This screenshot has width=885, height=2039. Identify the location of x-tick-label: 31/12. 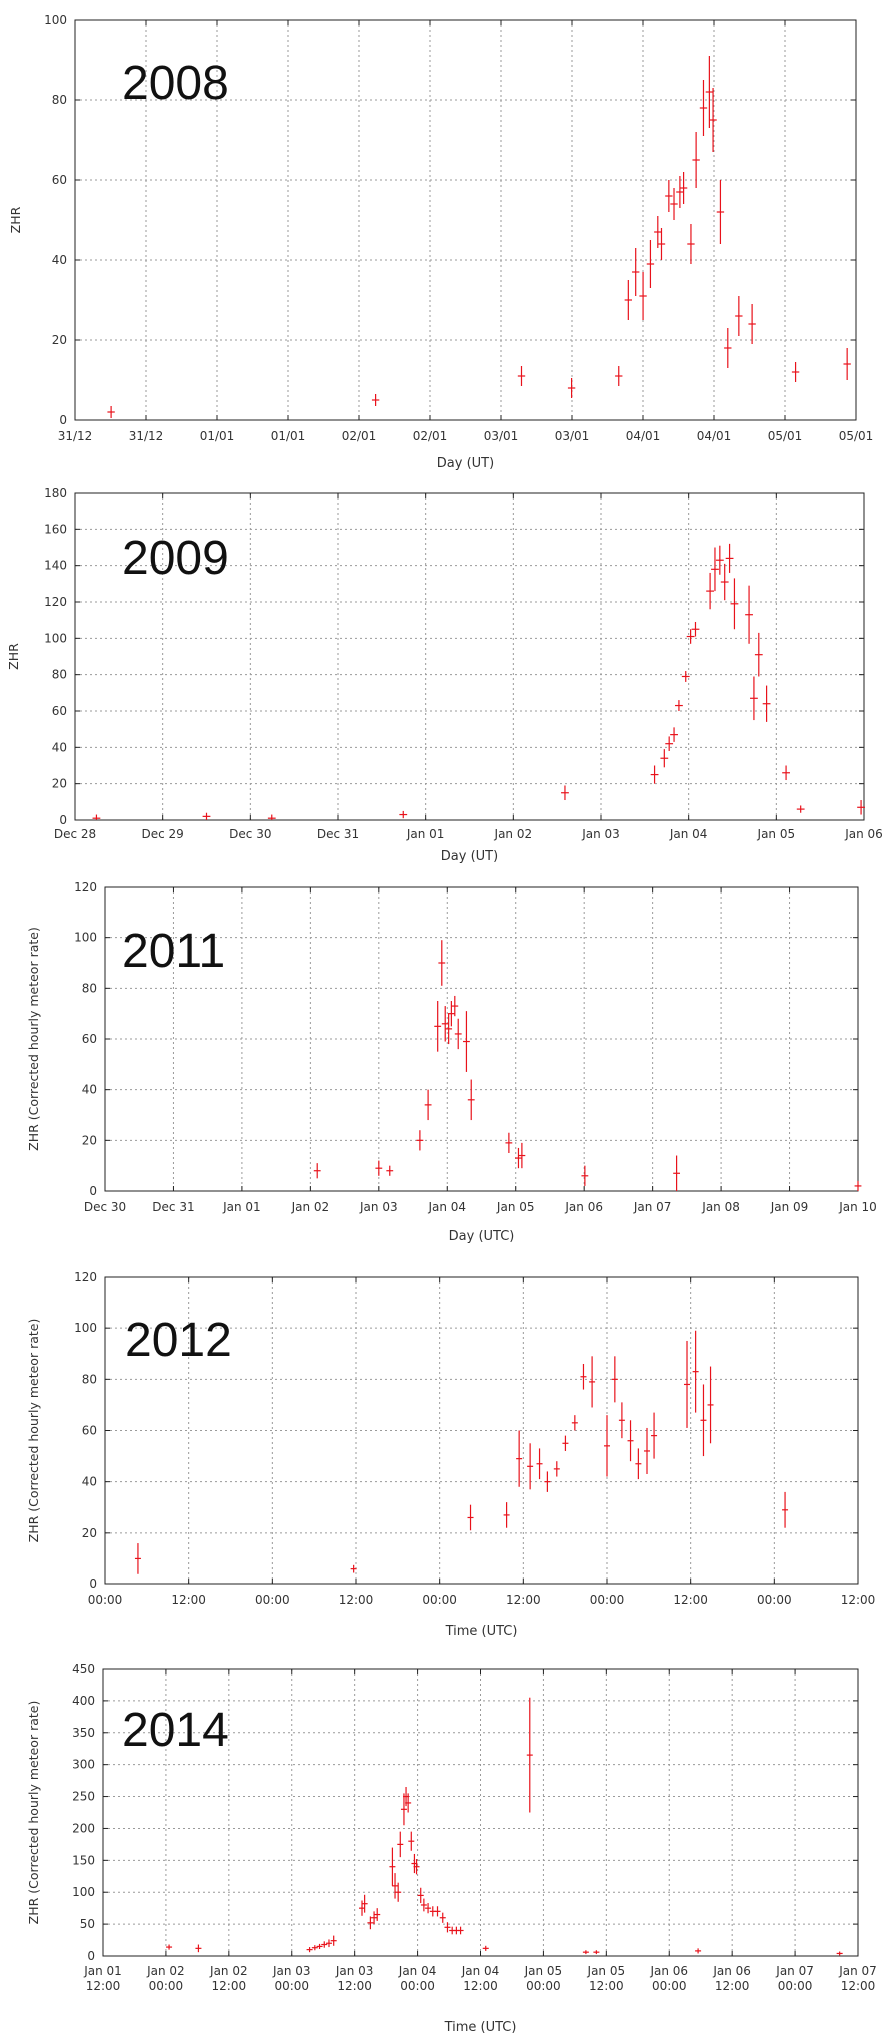
(146, 436).